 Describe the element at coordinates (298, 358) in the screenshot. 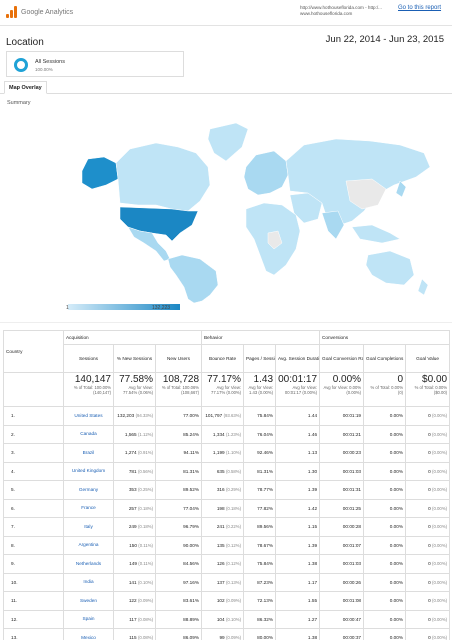

I see `column-header: Avg. Session Duration` at that location.